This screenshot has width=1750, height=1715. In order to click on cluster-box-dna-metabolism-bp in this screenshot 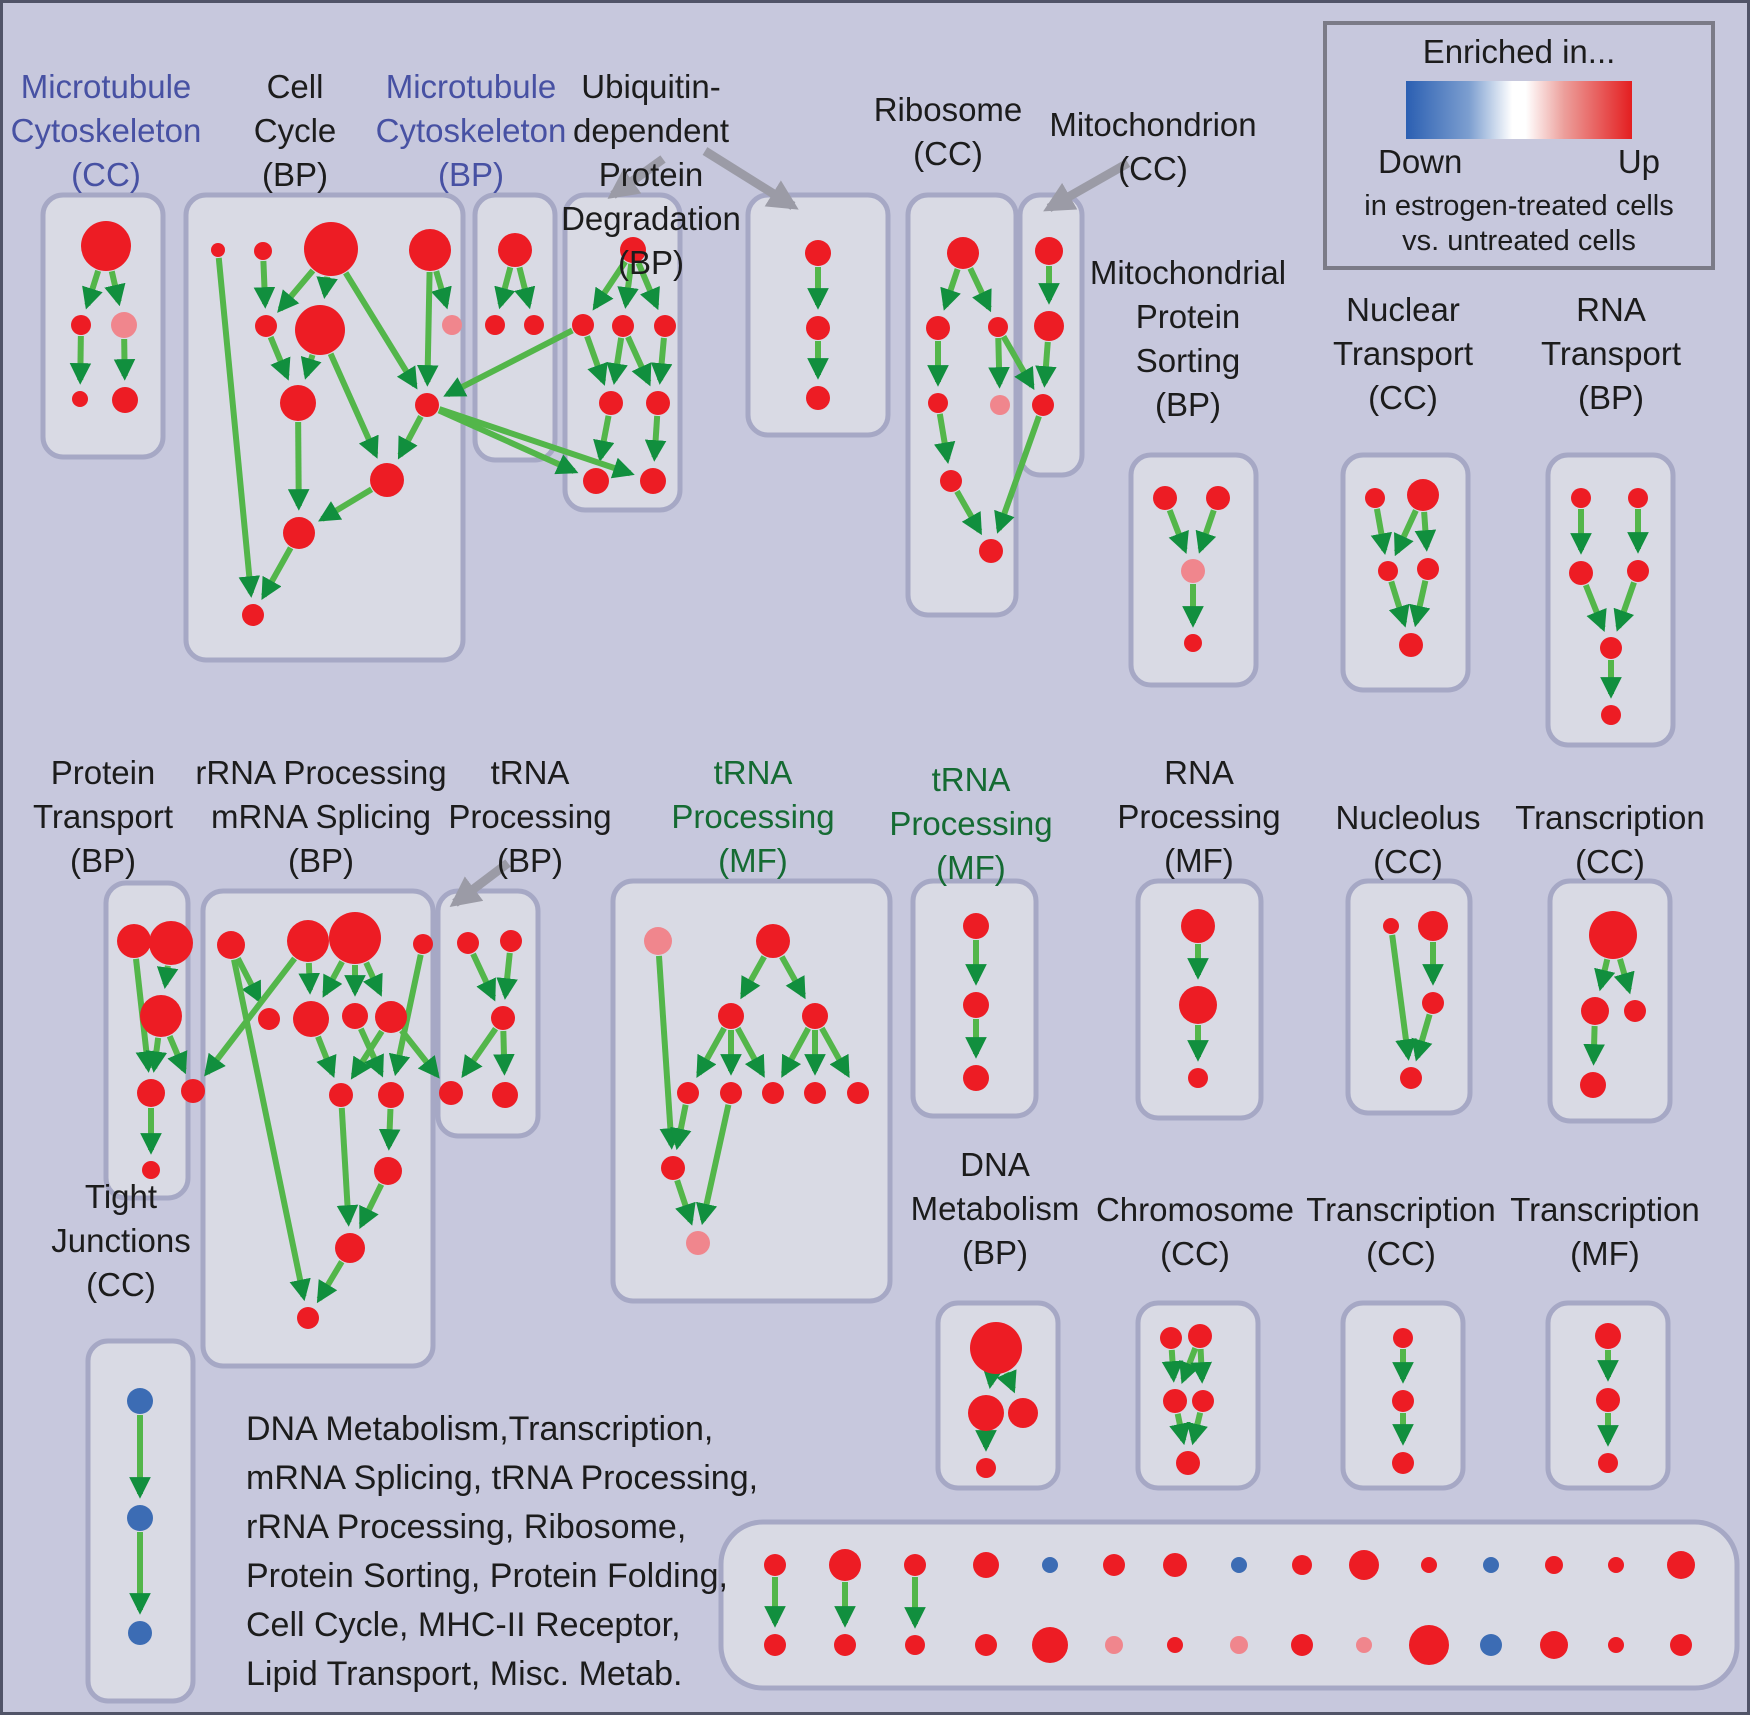, I will do `click(998, 1395)`.